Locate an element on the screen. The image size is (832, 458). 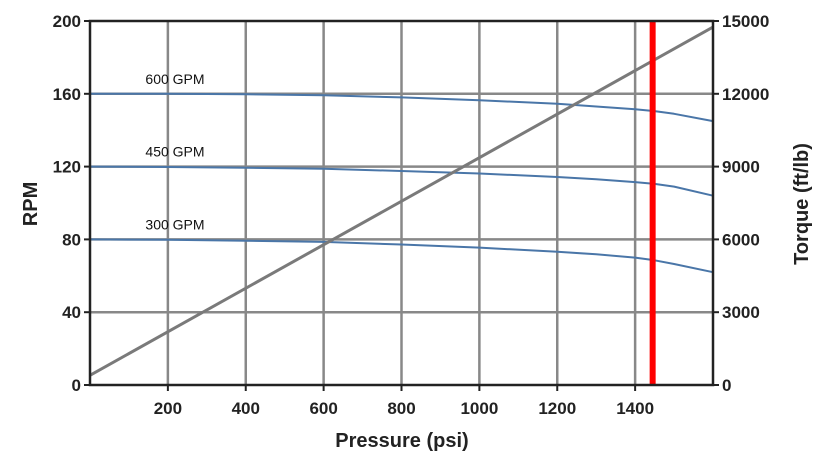
x-tick-label: 1000 is located at coordinates (479, 408).